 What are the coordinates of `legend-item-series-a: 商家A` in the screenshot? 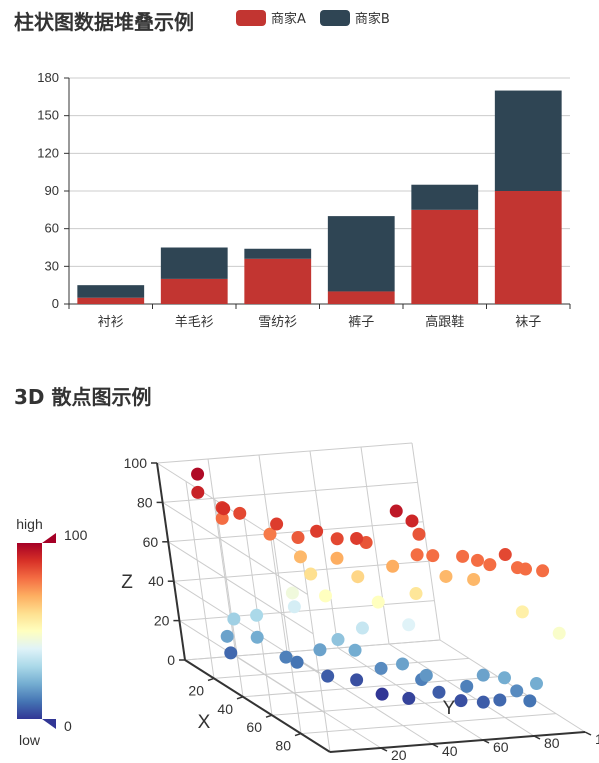 It's located at (271, 17).